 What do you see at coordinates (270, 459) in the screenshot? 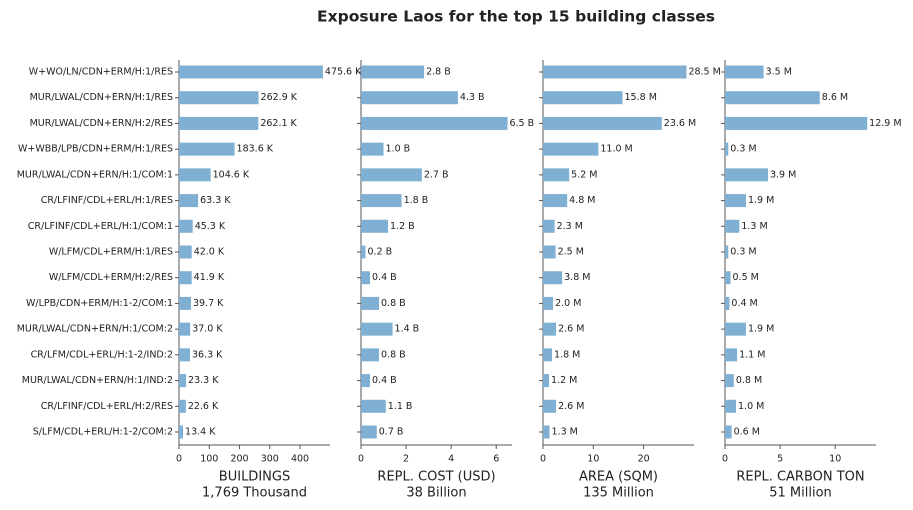
I see `x-tick-label: 300` at bounding box center [270, 459].